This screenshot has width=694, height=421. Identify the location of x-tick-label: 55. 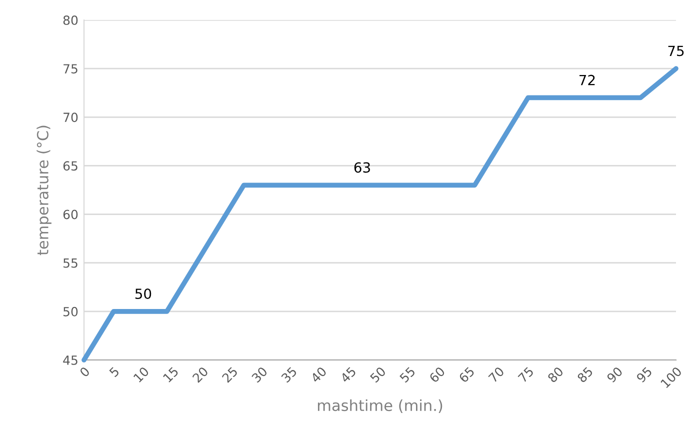
(407, 374).